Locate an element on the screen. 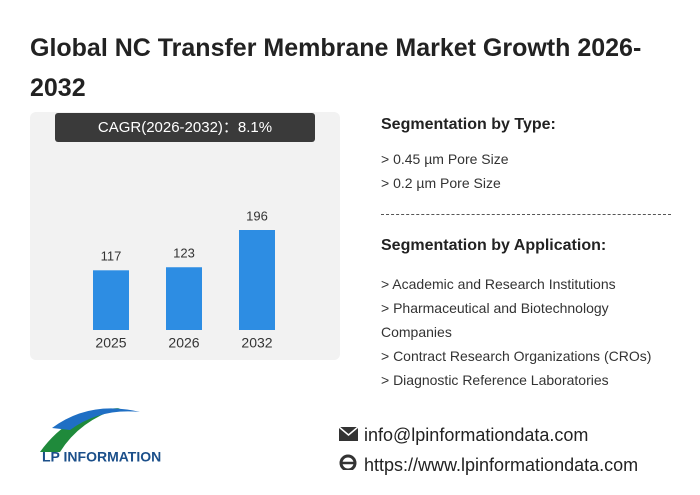 The width and height of the screenshot is (700, 495). value-label: 117 is located at coordinates (111, 256).